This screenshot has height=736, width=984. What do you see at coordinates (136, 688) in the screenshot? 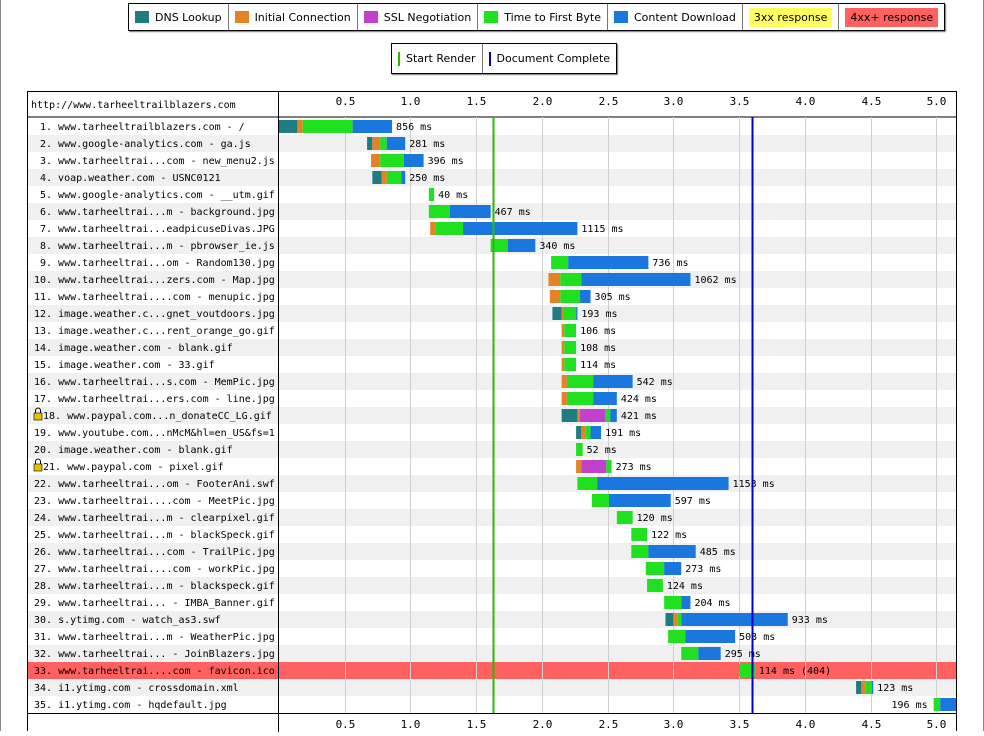
I see `request-label: 34. i1.ytimg.com - crossdomain.xml` at bounding box center [136, 688].